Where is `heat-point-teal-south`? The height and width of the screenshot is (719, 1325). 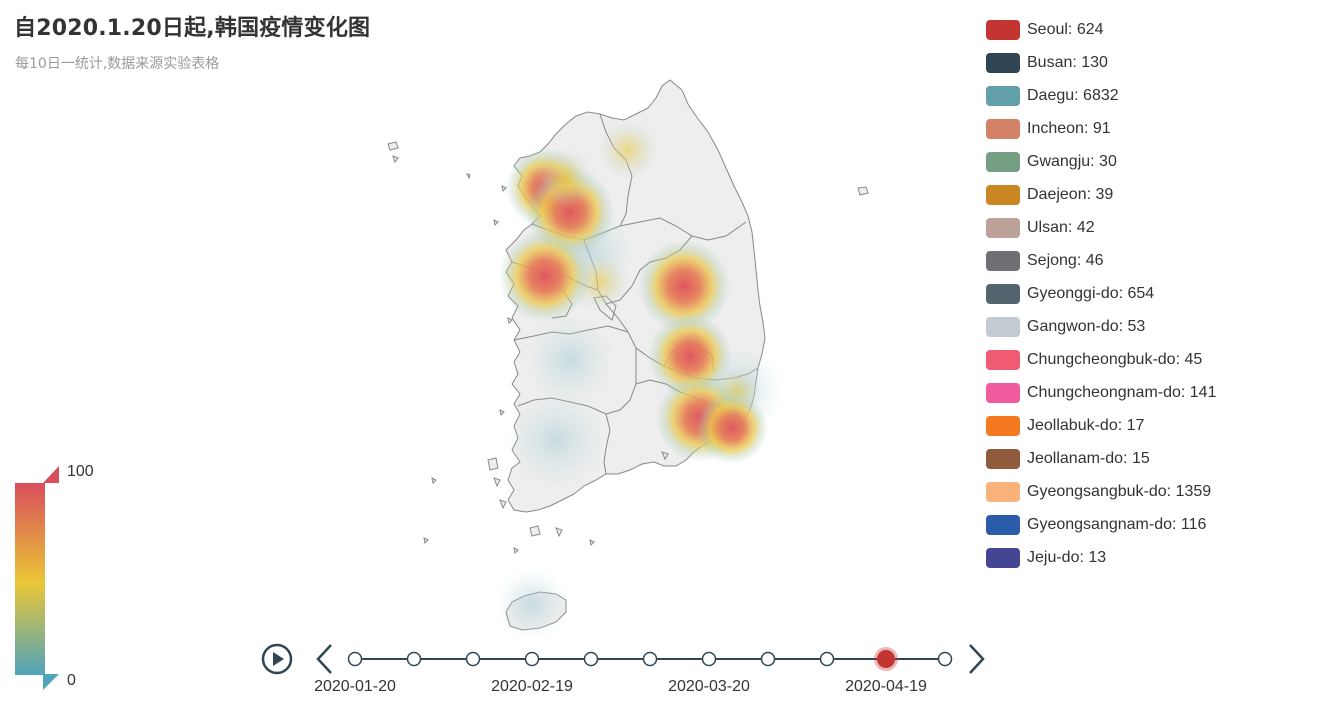
heat-point-teal-south is located at coordinates (556, 440).